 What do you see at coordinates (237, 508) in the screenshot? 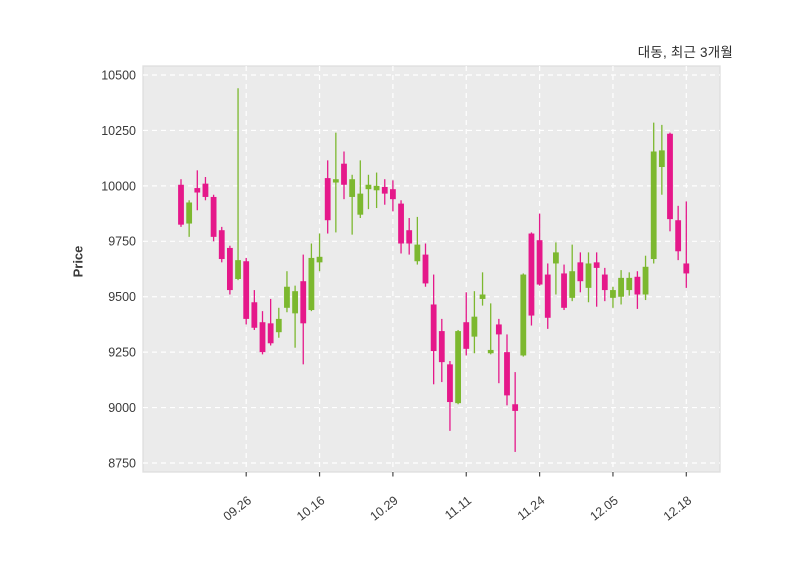
I see `x-tick-label: 09.26` at bounding box center [237, 508].